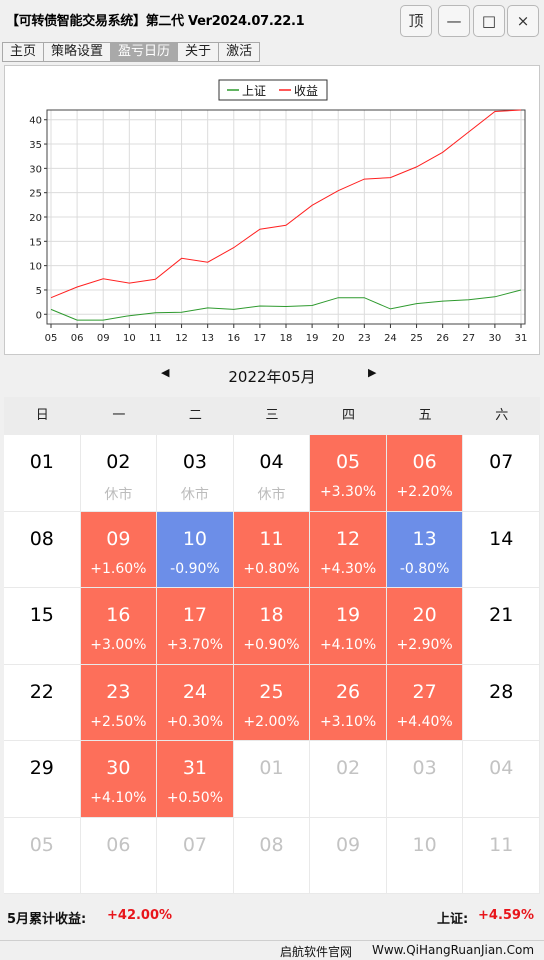 The image size is (544, 960). Describe the element at coordinates (272, 549) in the screenshot. I see `calendar-day-cell: 11 +0.80%` at that location.